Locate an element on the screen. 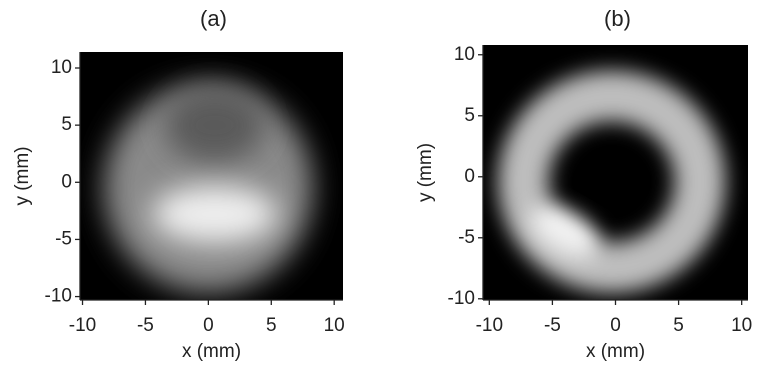 Image resolution: width=763 pixels, height=369 pixels. beam-dark is located at coordinates (214, 125).